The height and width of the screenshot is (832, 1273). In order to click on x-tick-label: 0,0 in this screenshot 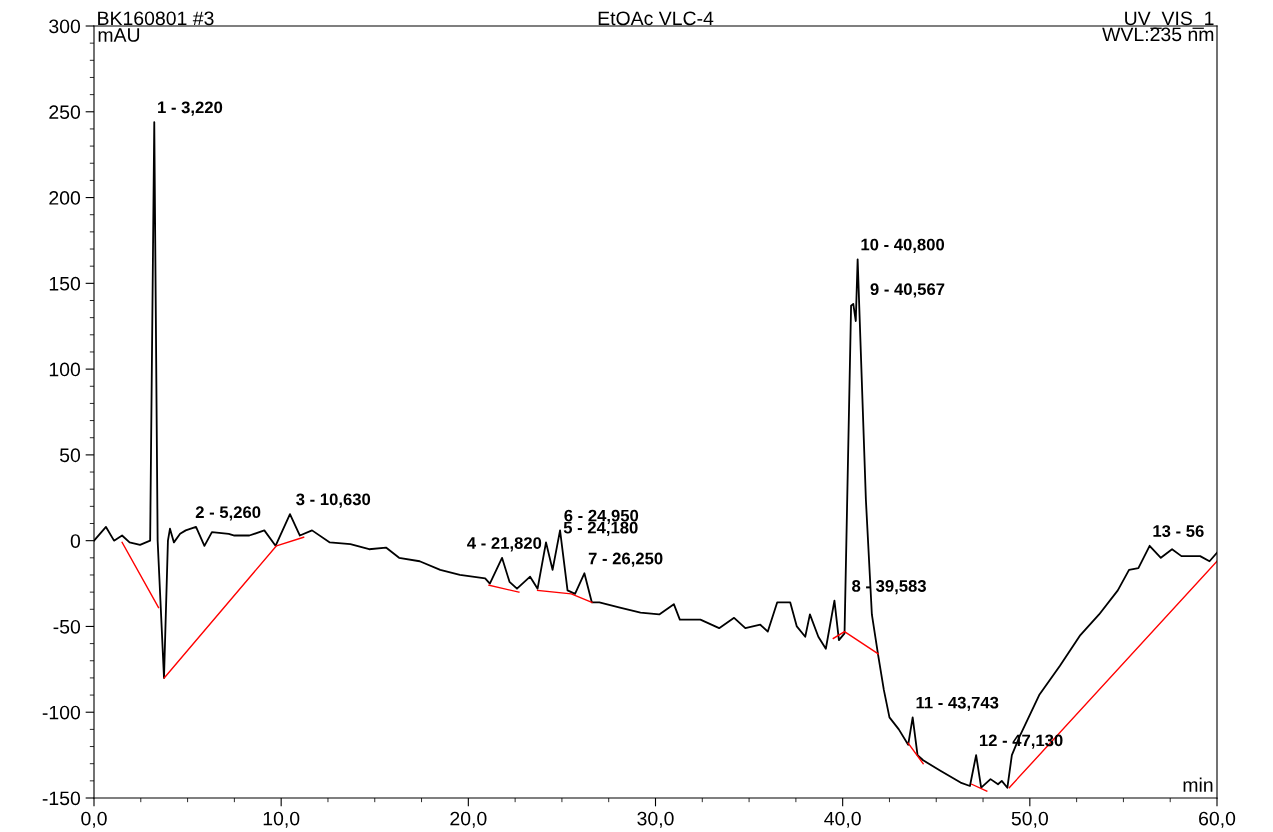, I will do `click(94, 819)`.